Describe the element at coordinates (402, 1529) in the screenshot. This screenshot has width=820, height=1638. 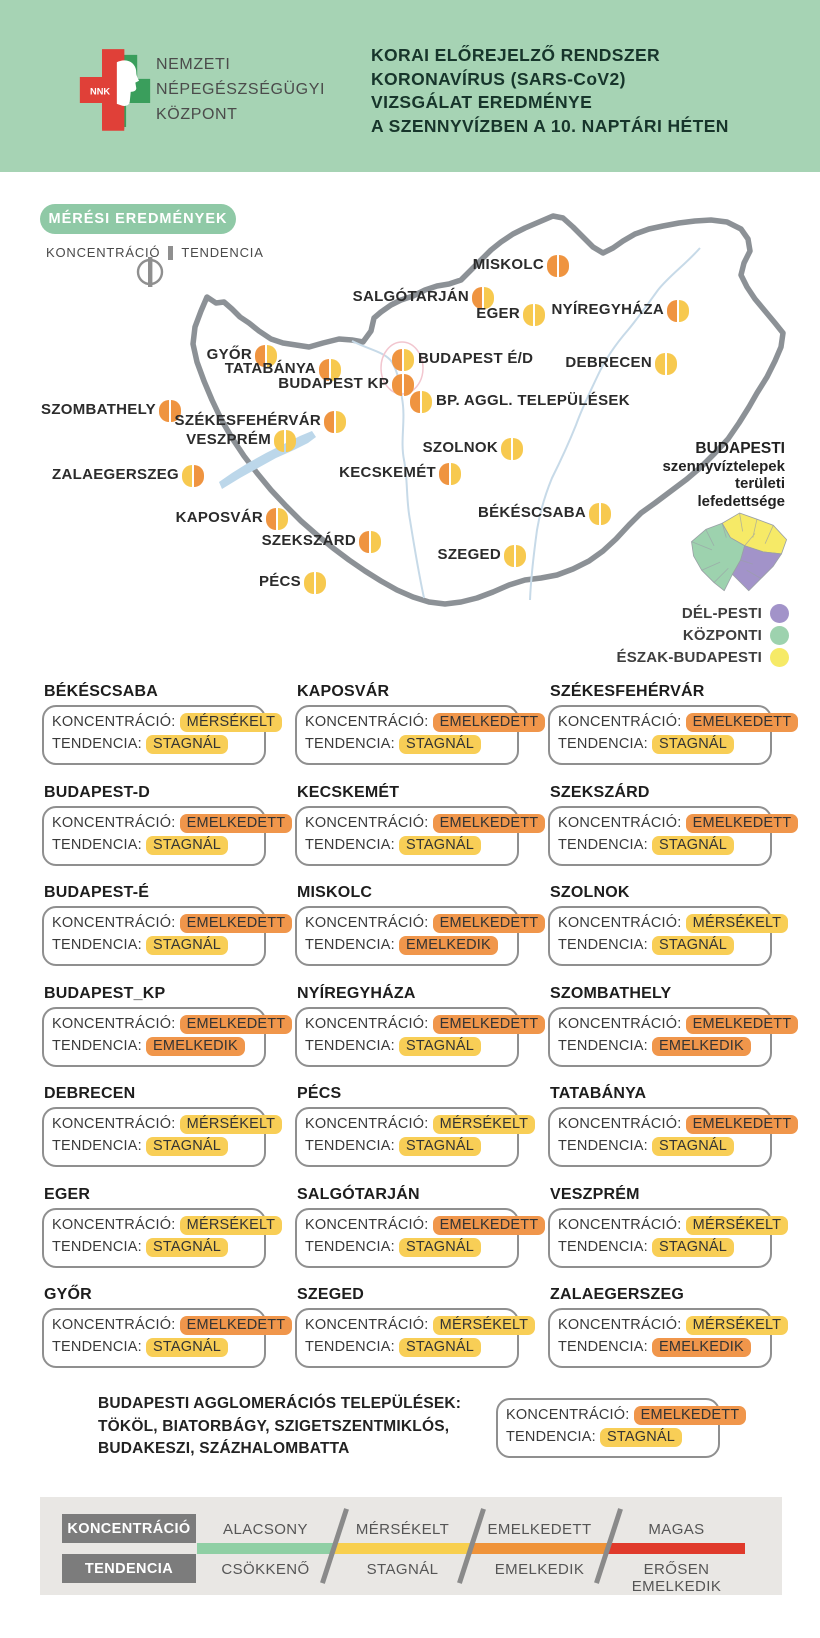
I see `legend-level-label: MÉRSÉKELT` at that location.